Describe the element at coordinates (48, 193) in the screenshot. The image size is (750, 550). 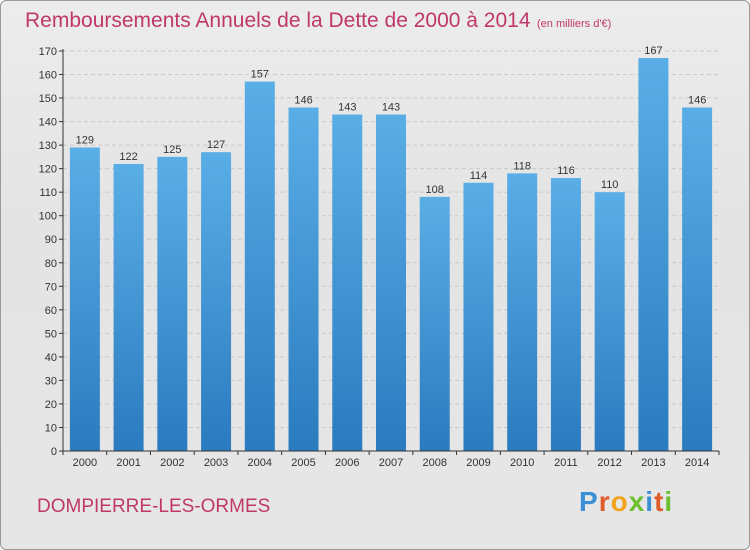
I see `y-tick-label: 110` at that location.